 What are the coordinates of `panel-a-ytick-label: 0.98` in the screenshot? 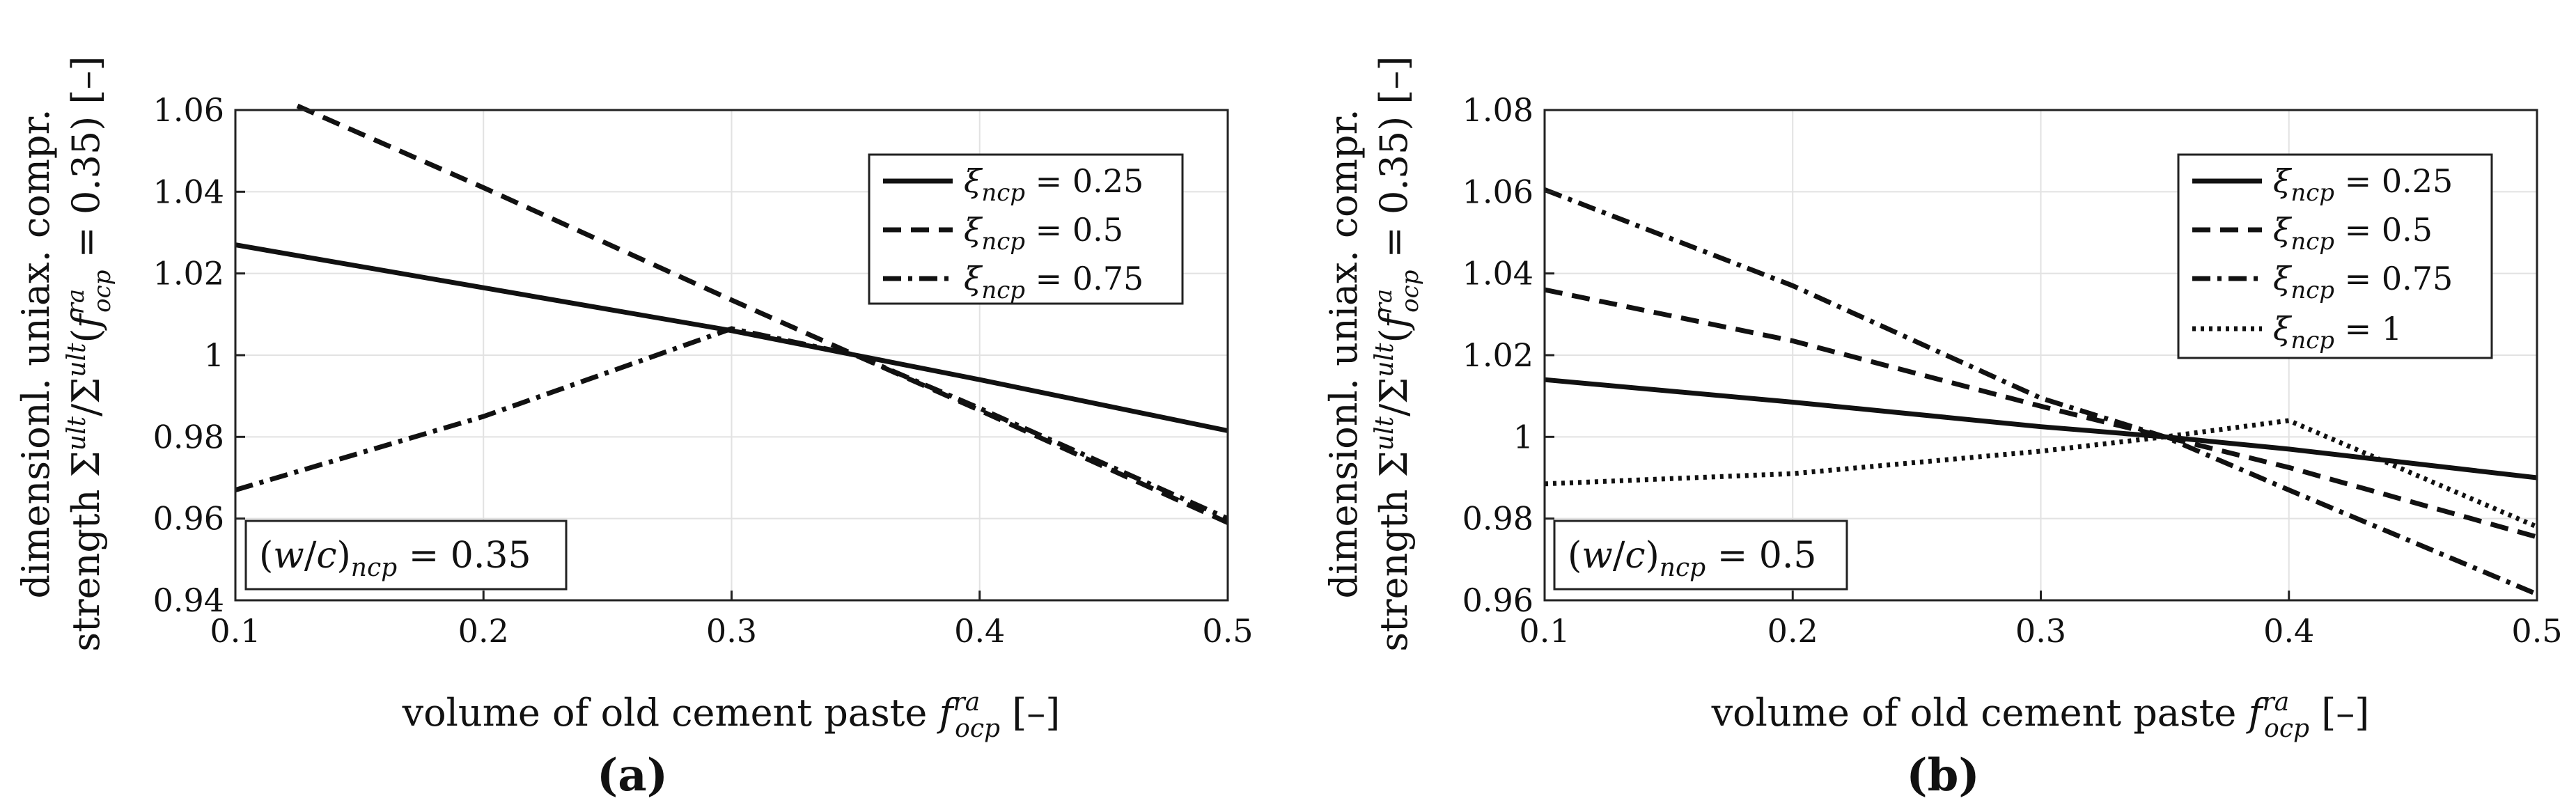 It's located at (189, 436).